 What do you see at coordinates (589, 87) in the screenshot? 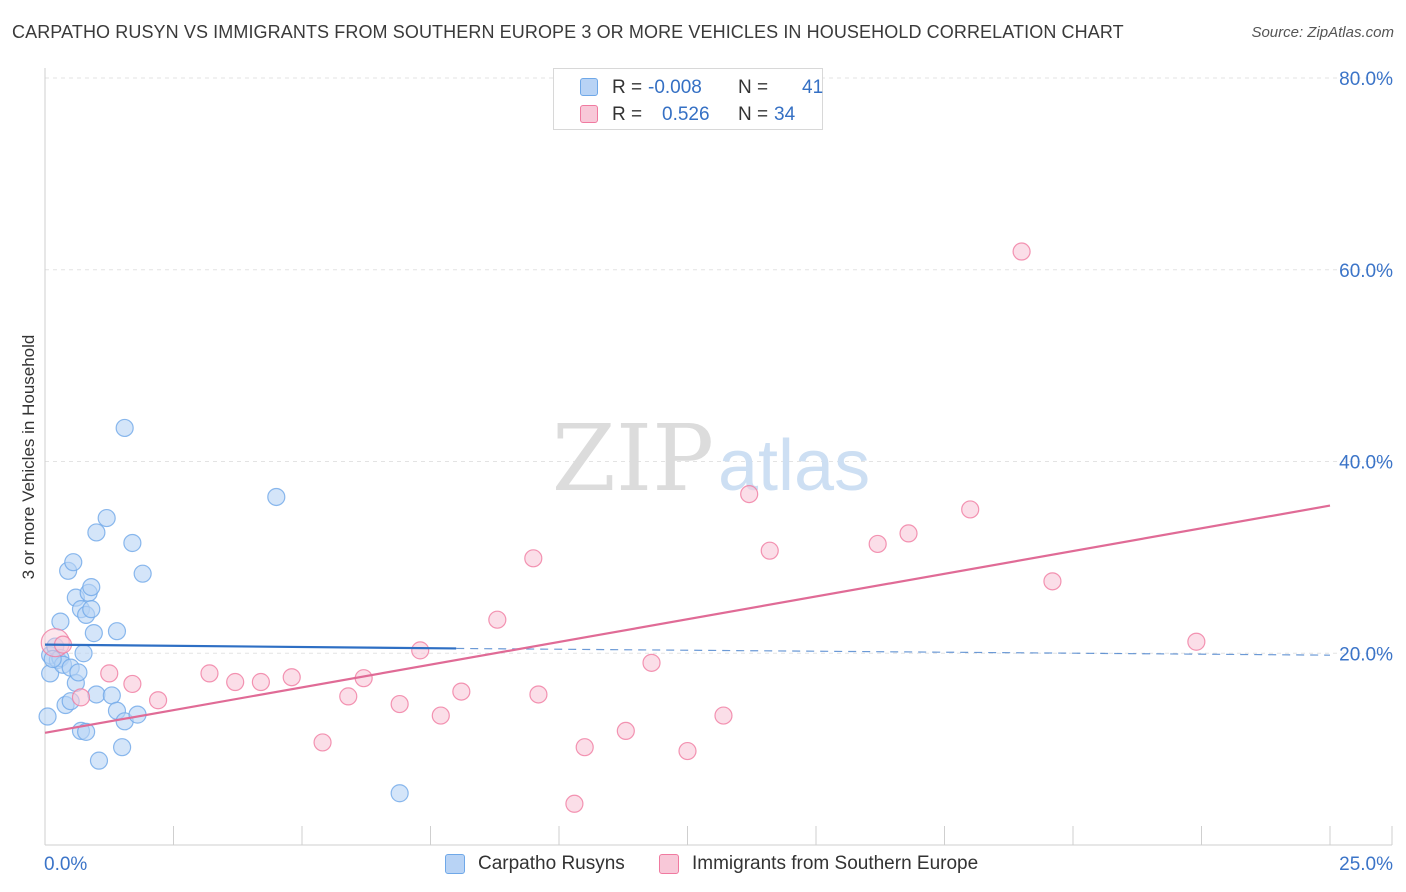
I see `legend-swatch-blue` at bounding box center [589, 87].